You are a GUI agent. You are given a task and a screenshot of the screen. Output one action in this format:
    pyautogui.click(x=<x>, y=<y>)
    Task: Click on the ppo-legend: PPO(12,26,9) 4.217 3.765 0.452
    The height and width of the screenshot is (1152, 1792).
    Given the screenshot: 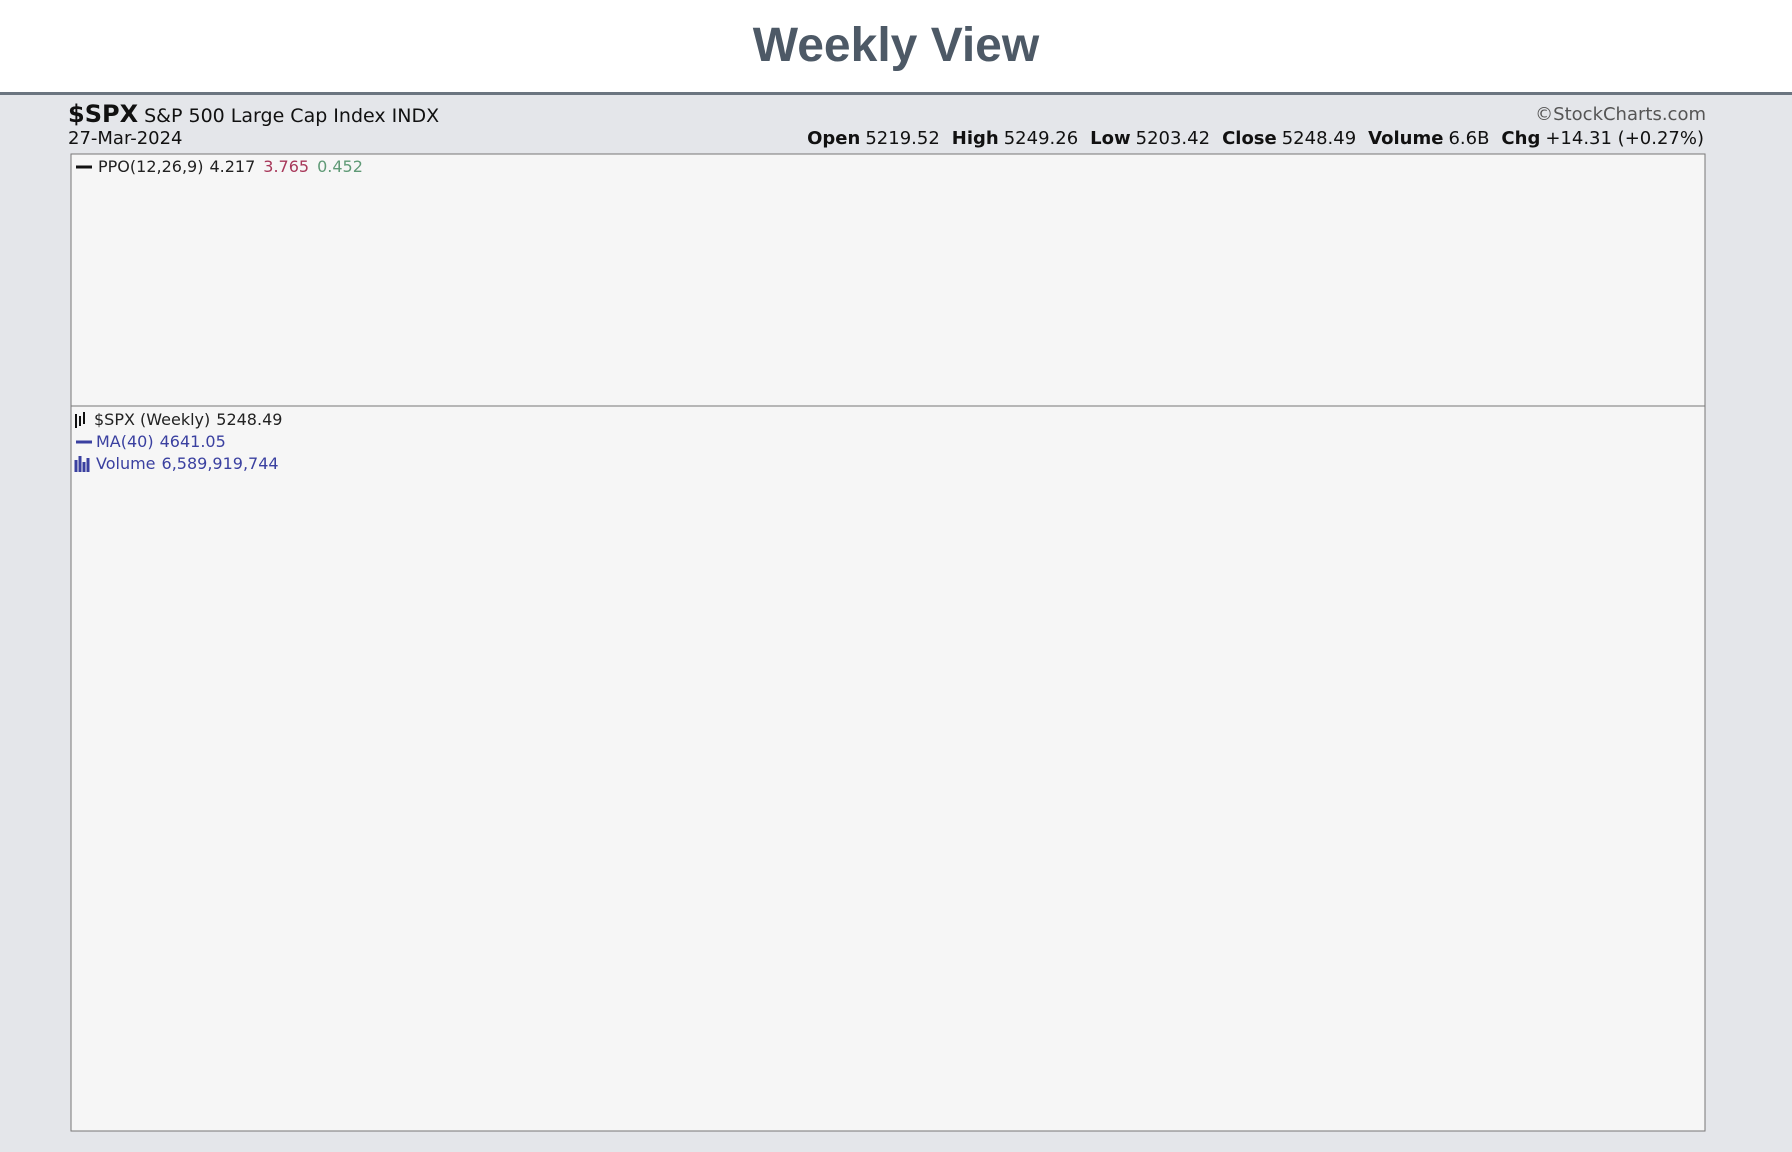 What is the action you would take?
    pyautogui.click(x=230, y=166)
    